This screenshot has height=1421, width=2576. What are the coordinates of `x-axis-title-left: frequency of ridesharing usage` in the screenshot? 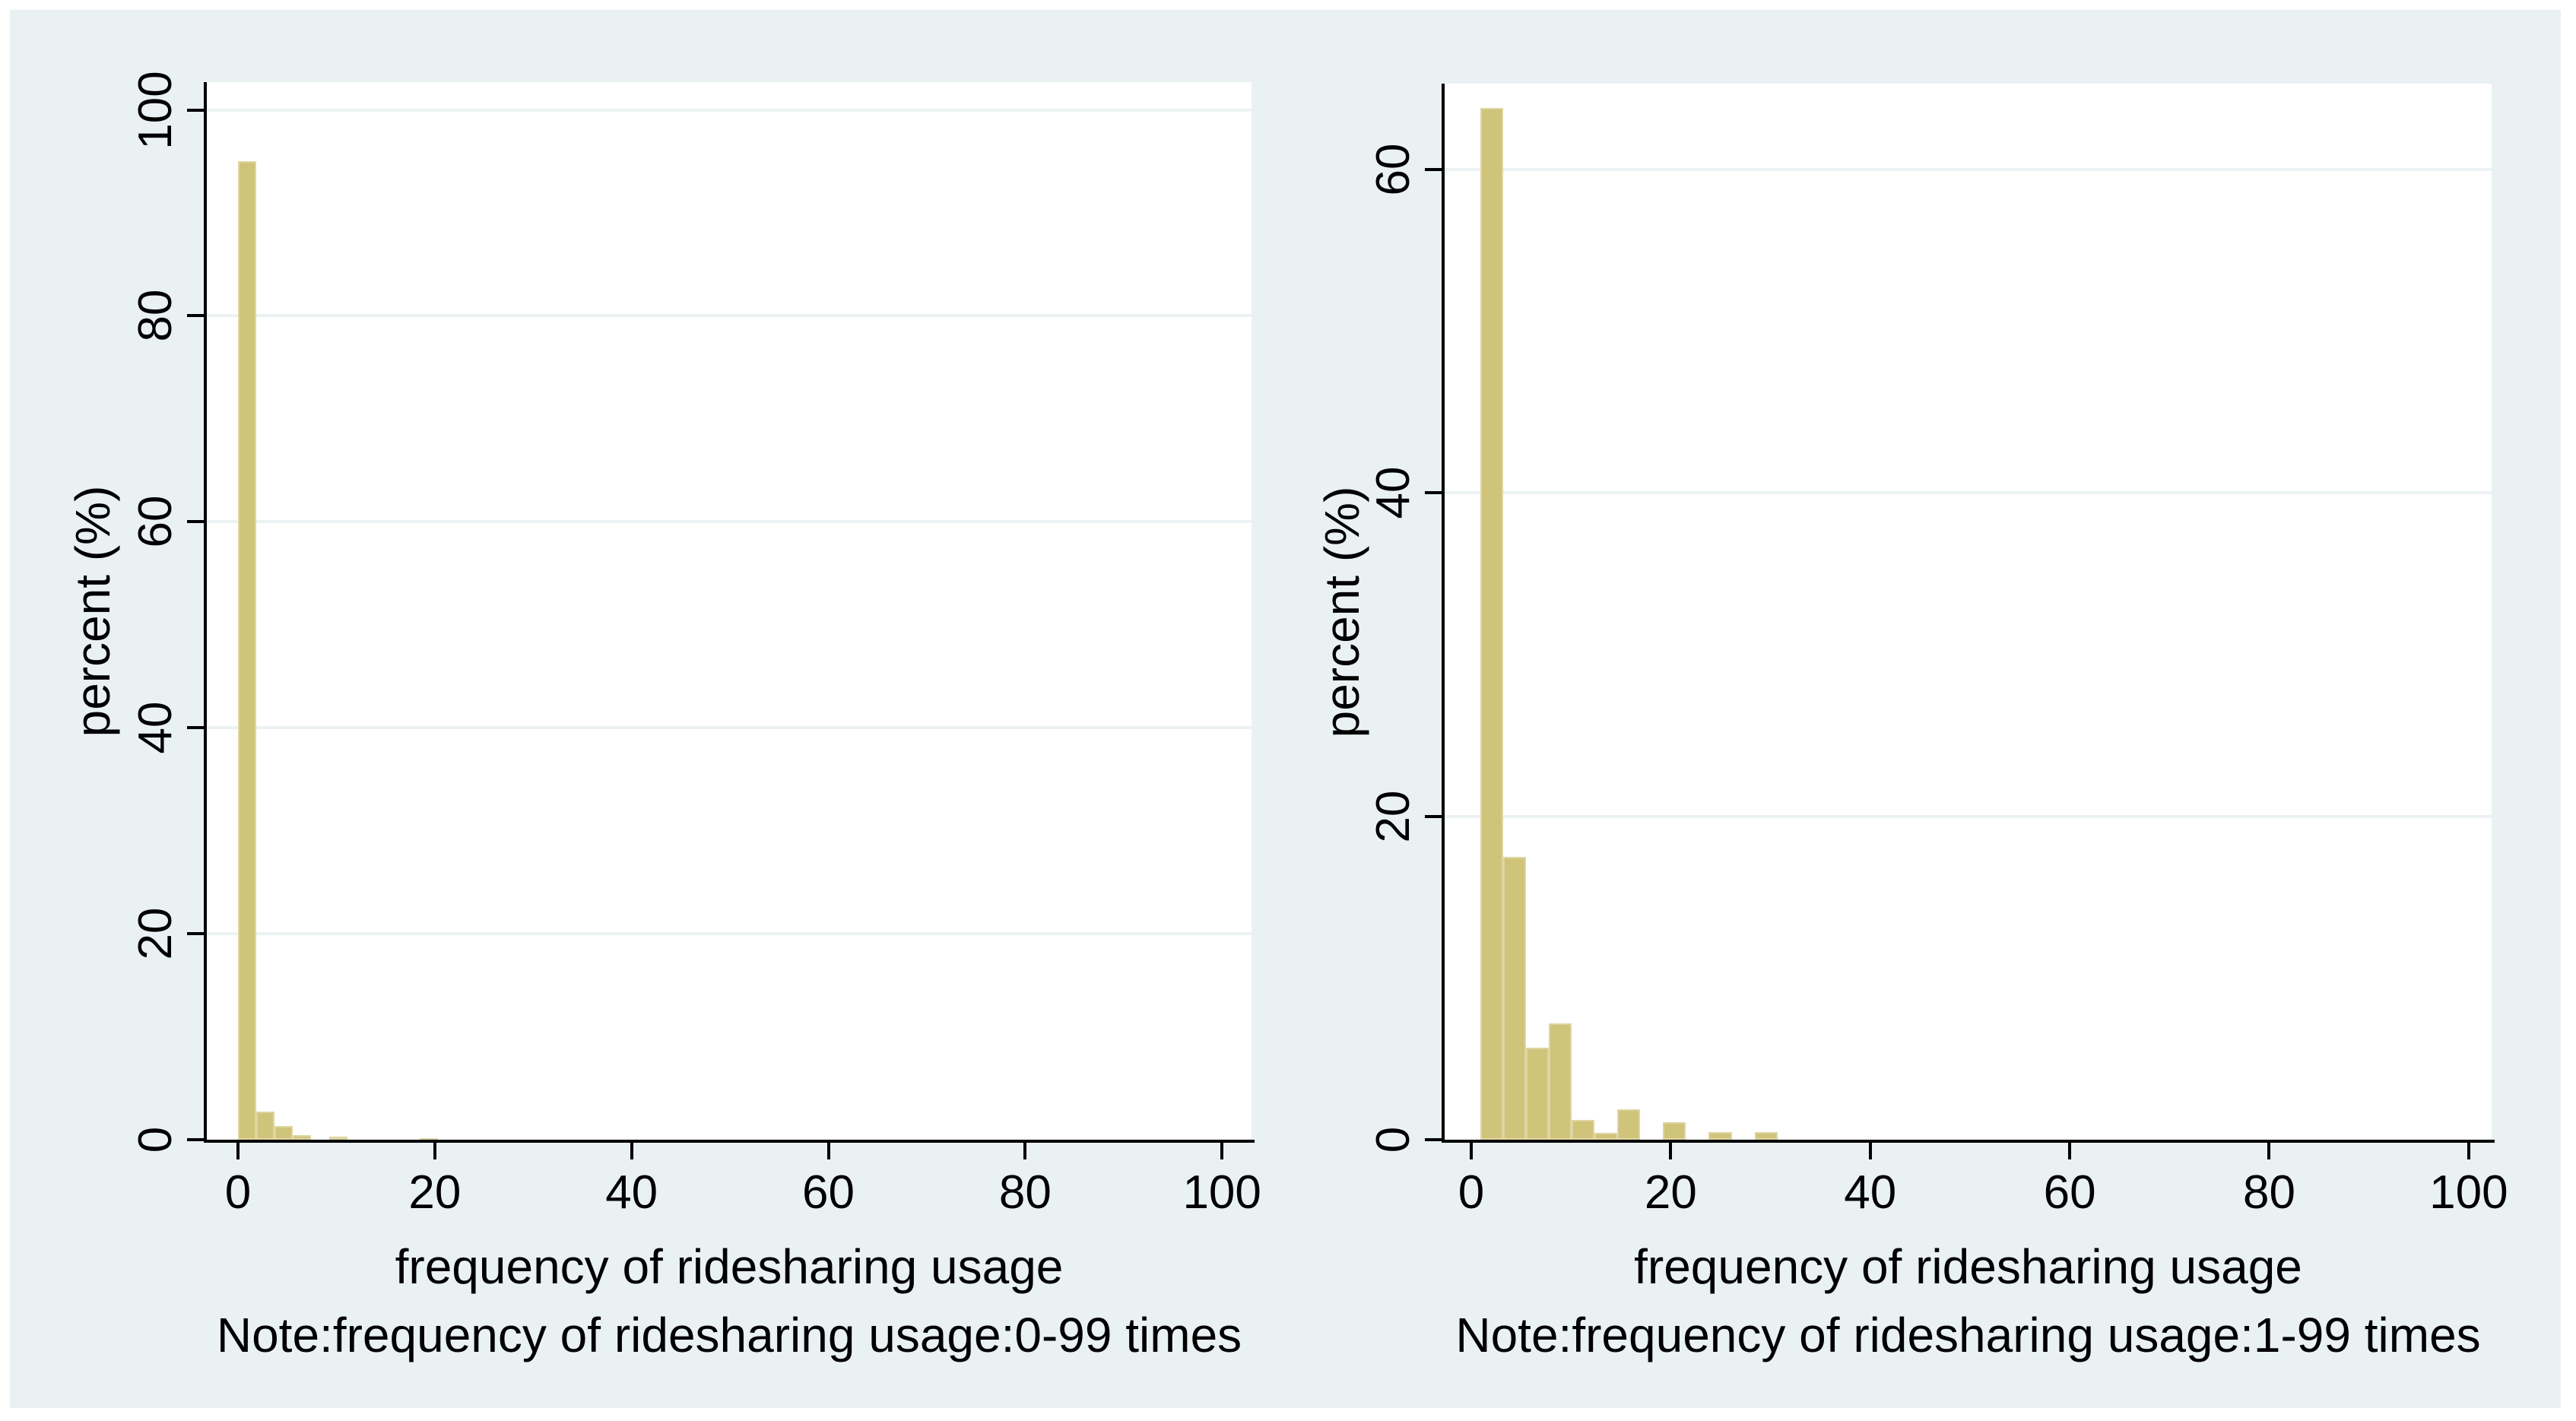 It's located at (729, 1266).